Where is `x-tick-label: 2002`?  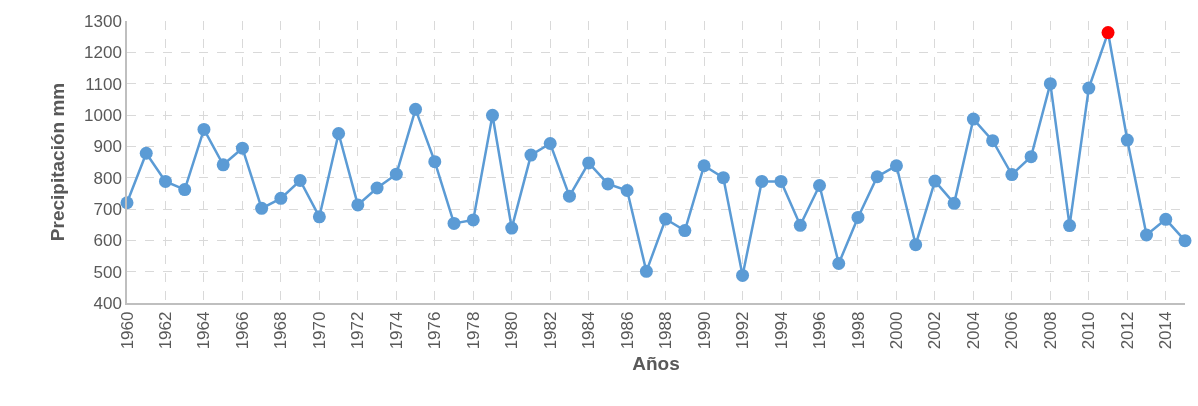
x-tick-label: 2002 is located at coordinates (935, 330).